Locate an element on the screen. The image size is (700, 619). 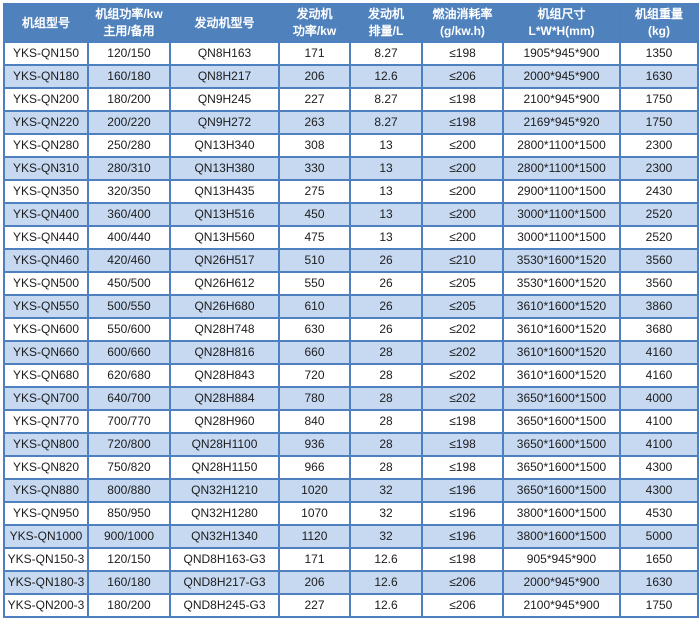
cell-power: 750/820 is located at coordinates (129, 467).